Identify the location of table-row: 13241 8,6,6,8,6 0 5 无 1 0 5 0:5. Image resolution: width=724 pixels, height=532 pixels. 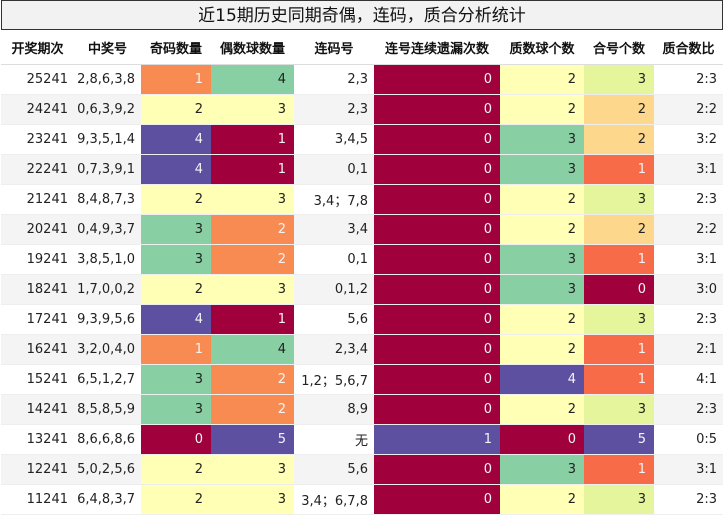
(362, 440).